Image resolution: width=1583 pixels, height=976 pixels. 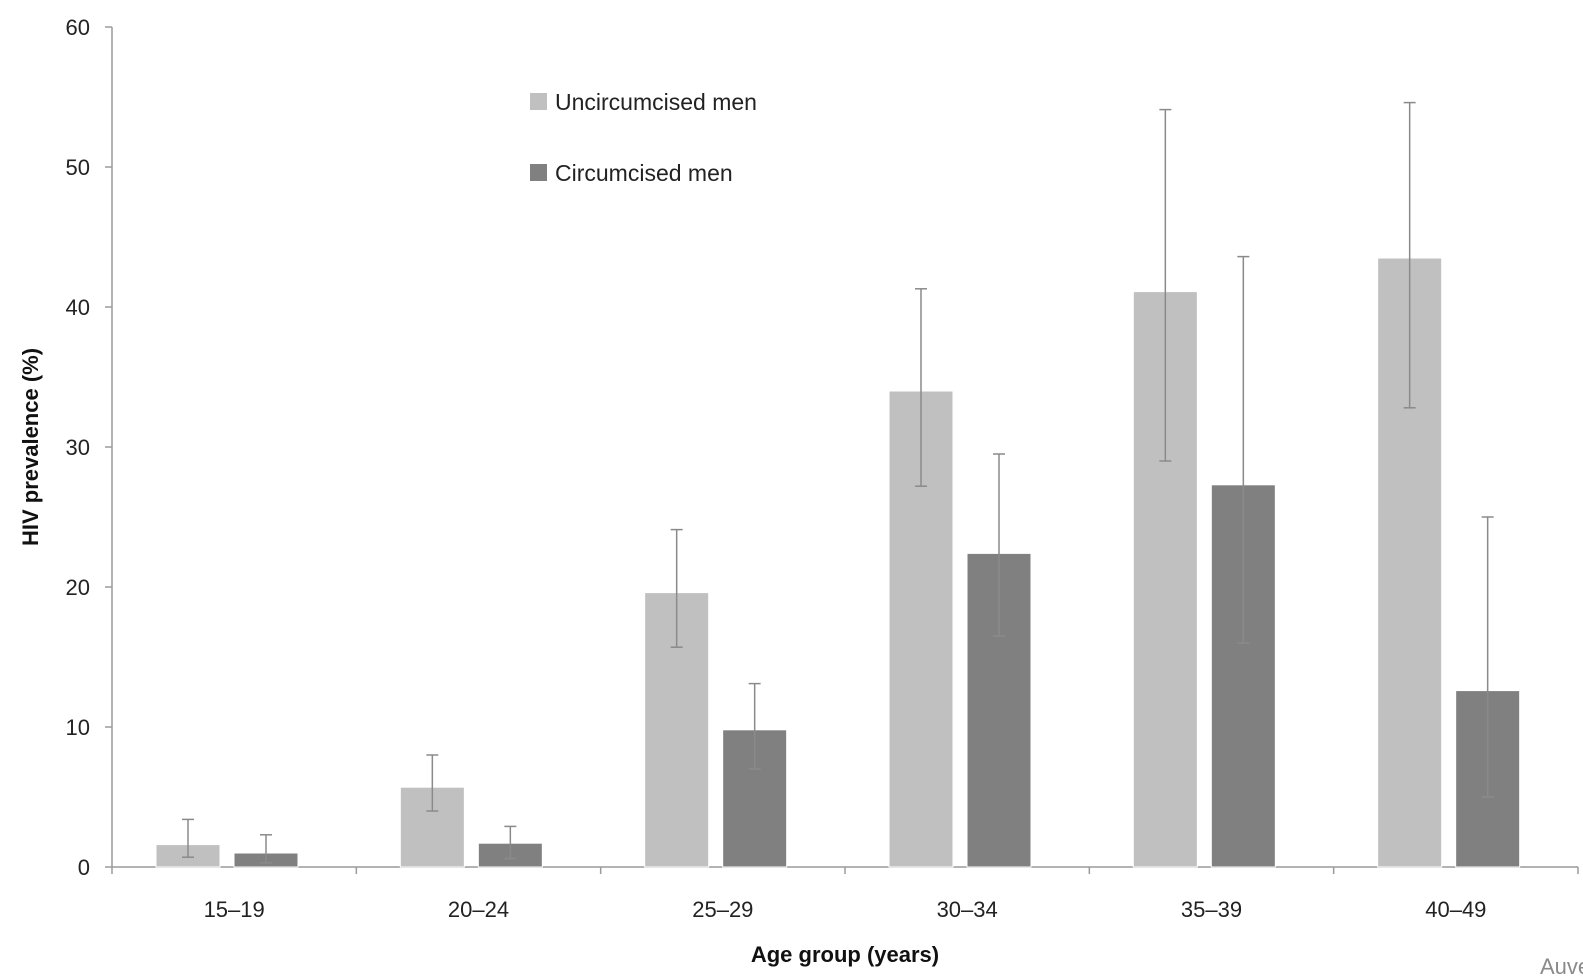 I want to click on source-note: Auvert et al. Pl, so click(x=1561, y=965).